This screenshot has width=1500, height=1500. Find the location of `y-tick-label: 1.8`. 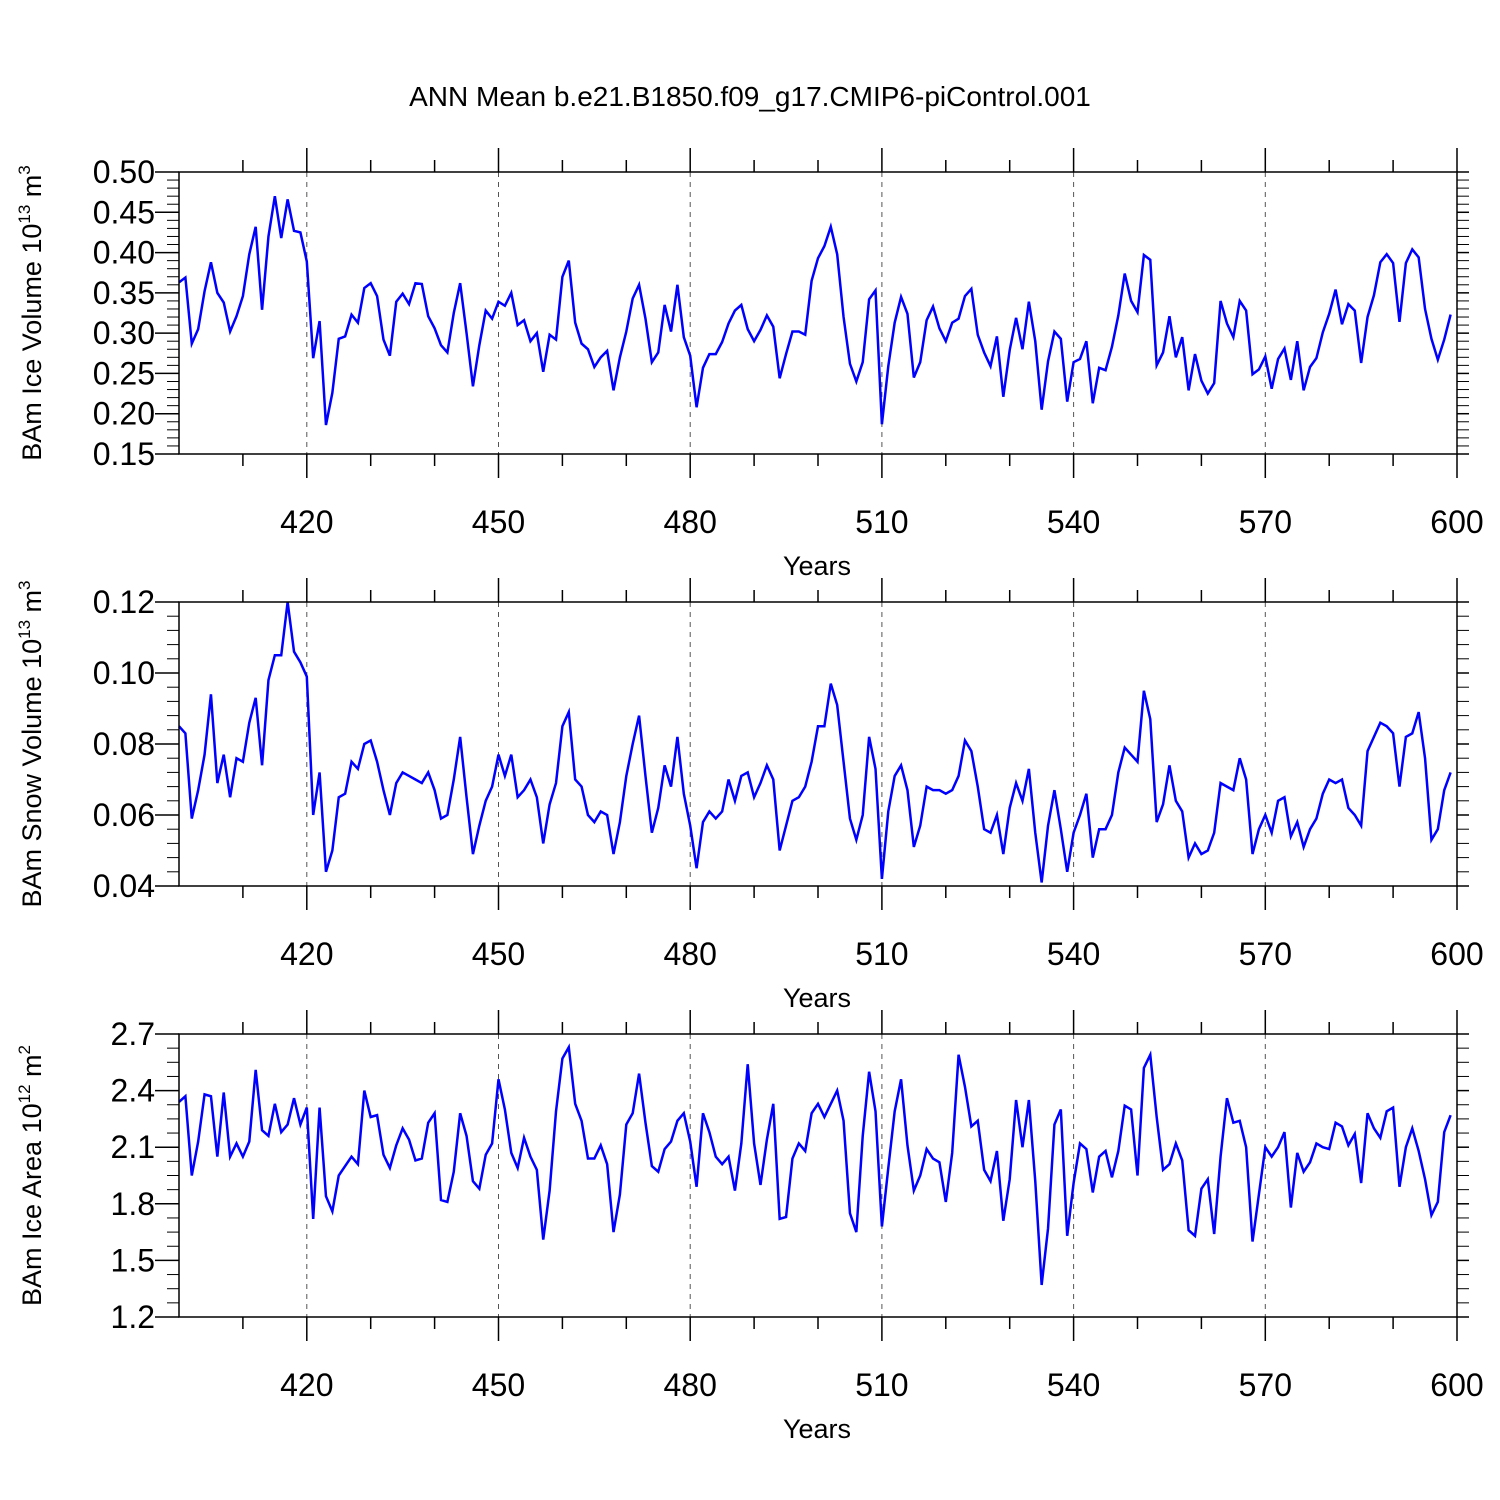

y-tick-label: 1.8 is located at coordinates (133, 1204).